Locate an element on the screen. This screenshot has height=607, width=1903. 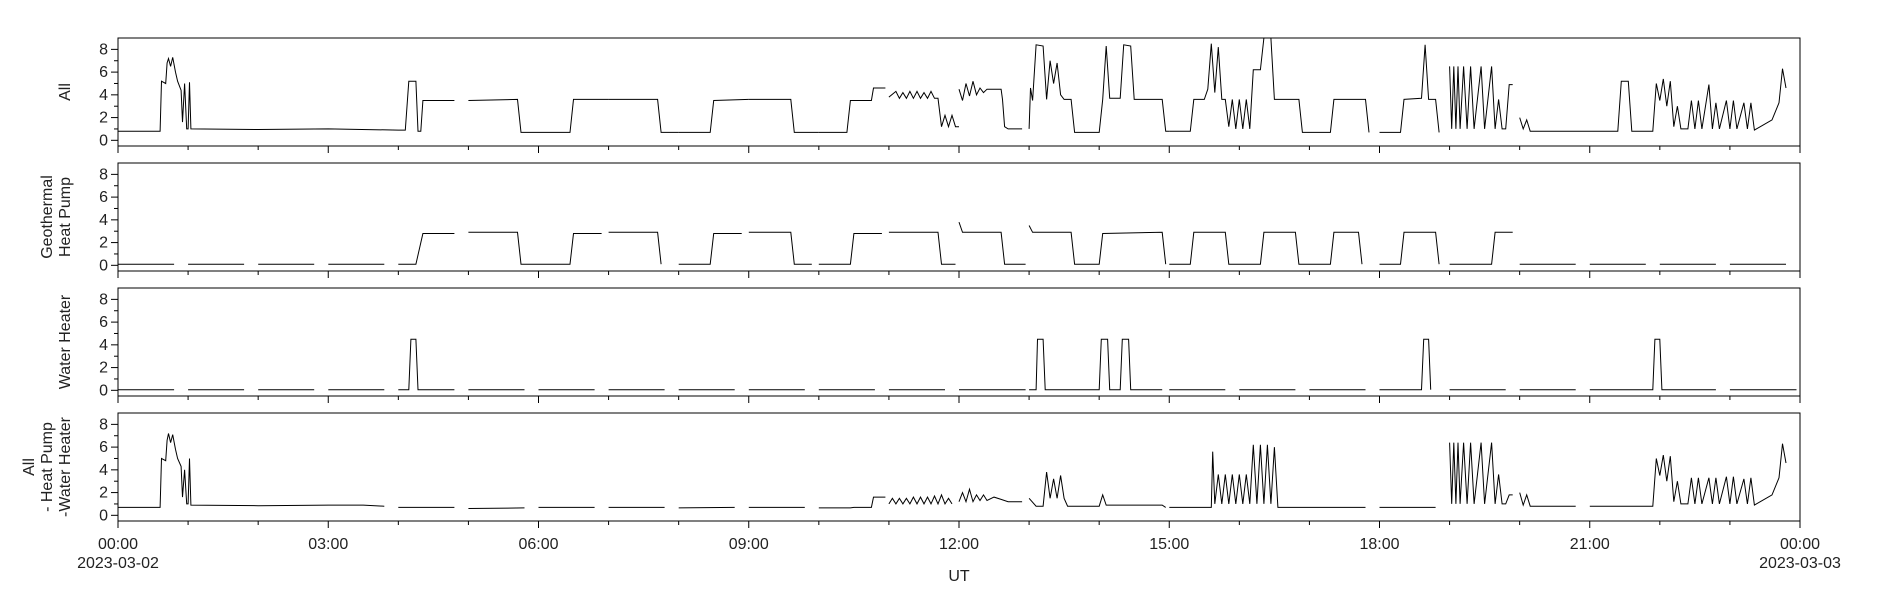
x-tick-label: 18:00 is located at coordinates (1379, 544).